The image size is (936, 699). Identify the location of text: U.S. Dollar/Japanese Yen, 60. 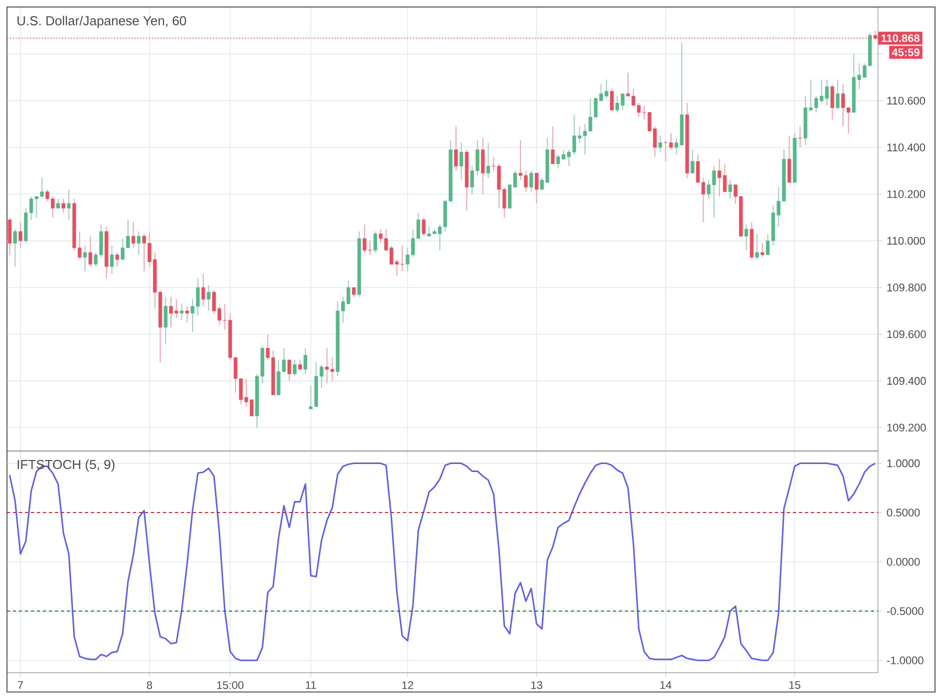
(102, 22).